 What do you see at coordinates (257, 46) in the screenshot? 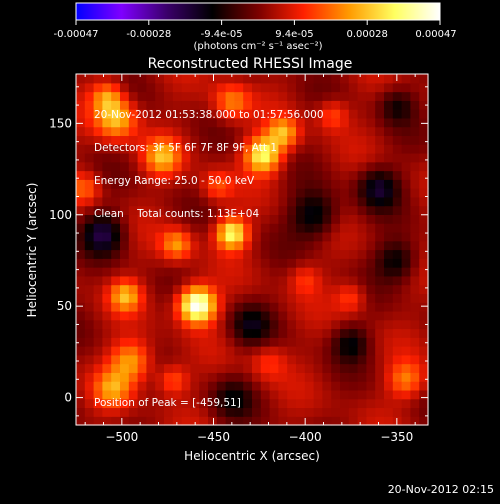
I see `colorbar-unit-label: (photons cm⁻² s⁻¹ asec⁻²)` at bounding box center [257, 46].